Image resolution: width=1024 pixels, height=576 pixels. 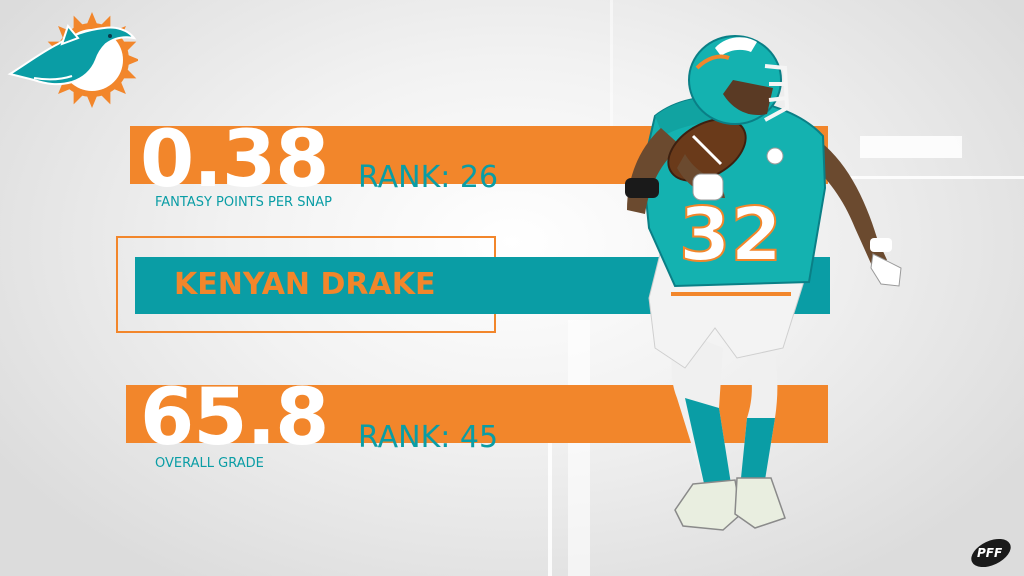 I want to click on fantasy-points-caption: FANTASY POINTS PER SNAP, so click(x=243, y=202).